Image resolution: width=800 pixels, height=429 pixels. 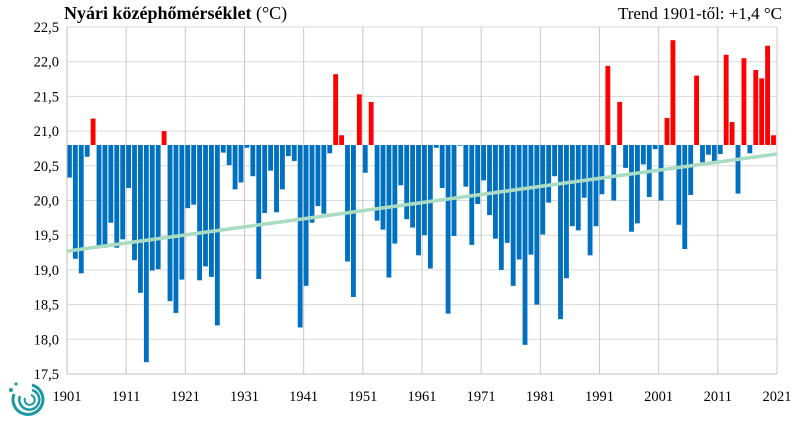 What do you see at coordinates (667, 131) in the screenshot?
I see `bar-2002` at bounding box center [667, 131].